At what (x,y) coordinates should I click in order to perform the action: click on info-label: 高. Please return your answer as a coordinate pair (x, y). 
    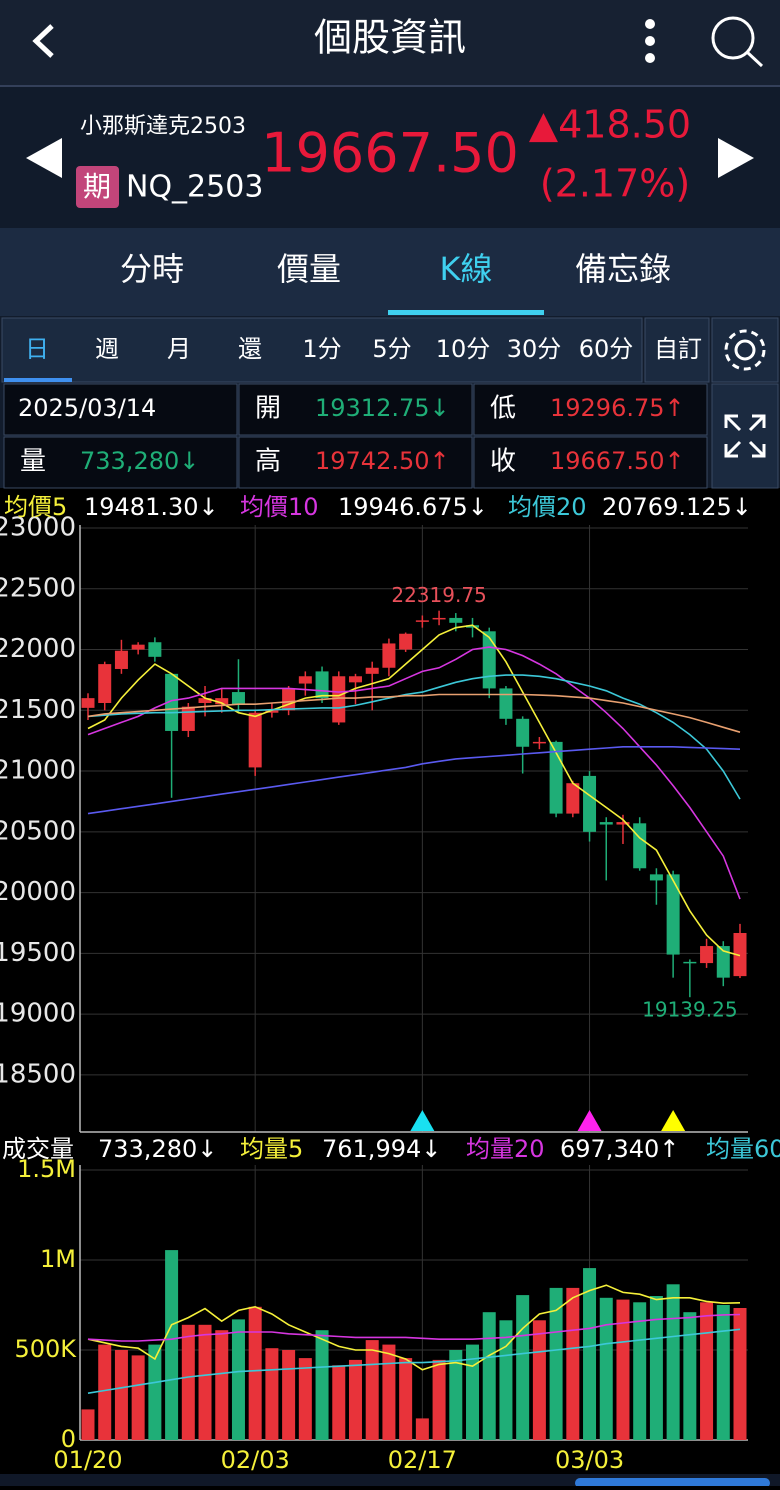
    Looking at the image, I should click on (268, 462).